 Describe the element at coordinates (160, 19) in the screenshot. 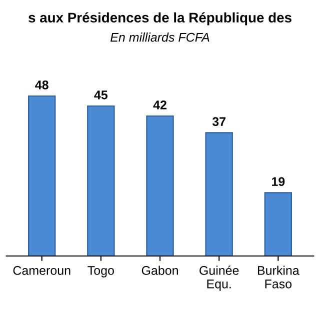

I see `chart-title: s aux Présidences de la République des` at that location.